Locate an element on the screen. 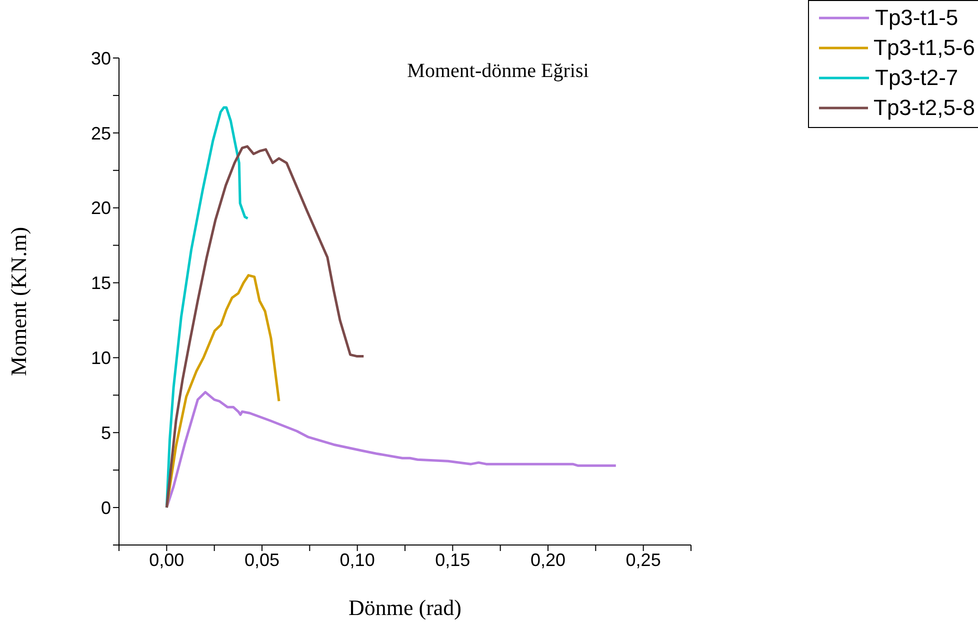 The width and height of the screenshot is (978, 633). x-tick-label: 0,20 is located at coordinates (548, 560).